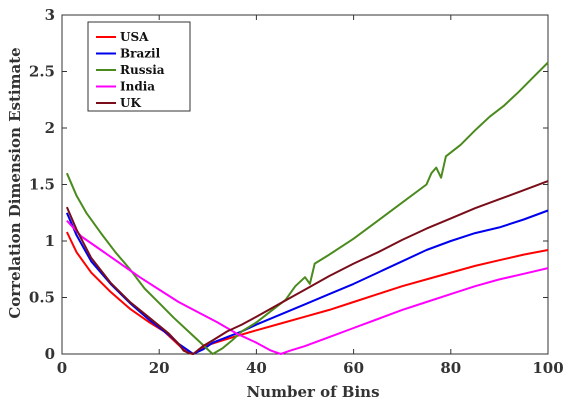 The height and width of the screenshot is (403, 563). I want to click on x-tick-label: 60, so click(353, 368).